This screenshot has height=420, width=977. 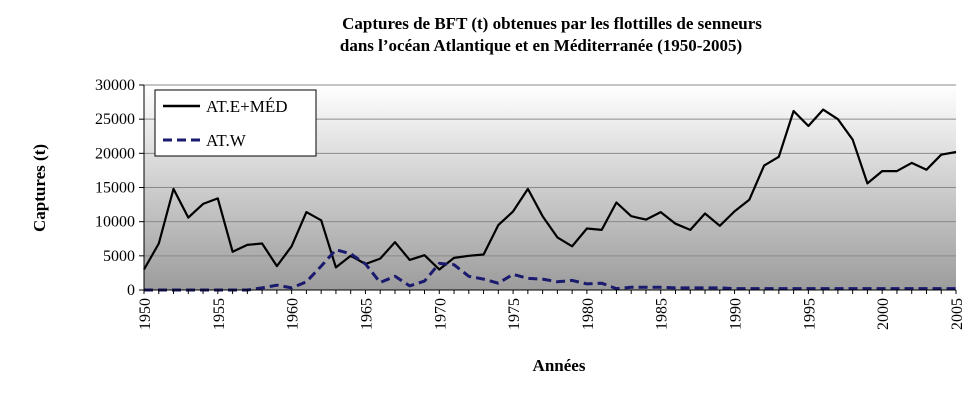 What do you see at coordinates (115, 188) in the screenshot?
I see `y-tick-label: 15000` at bounding box center [115, 188].